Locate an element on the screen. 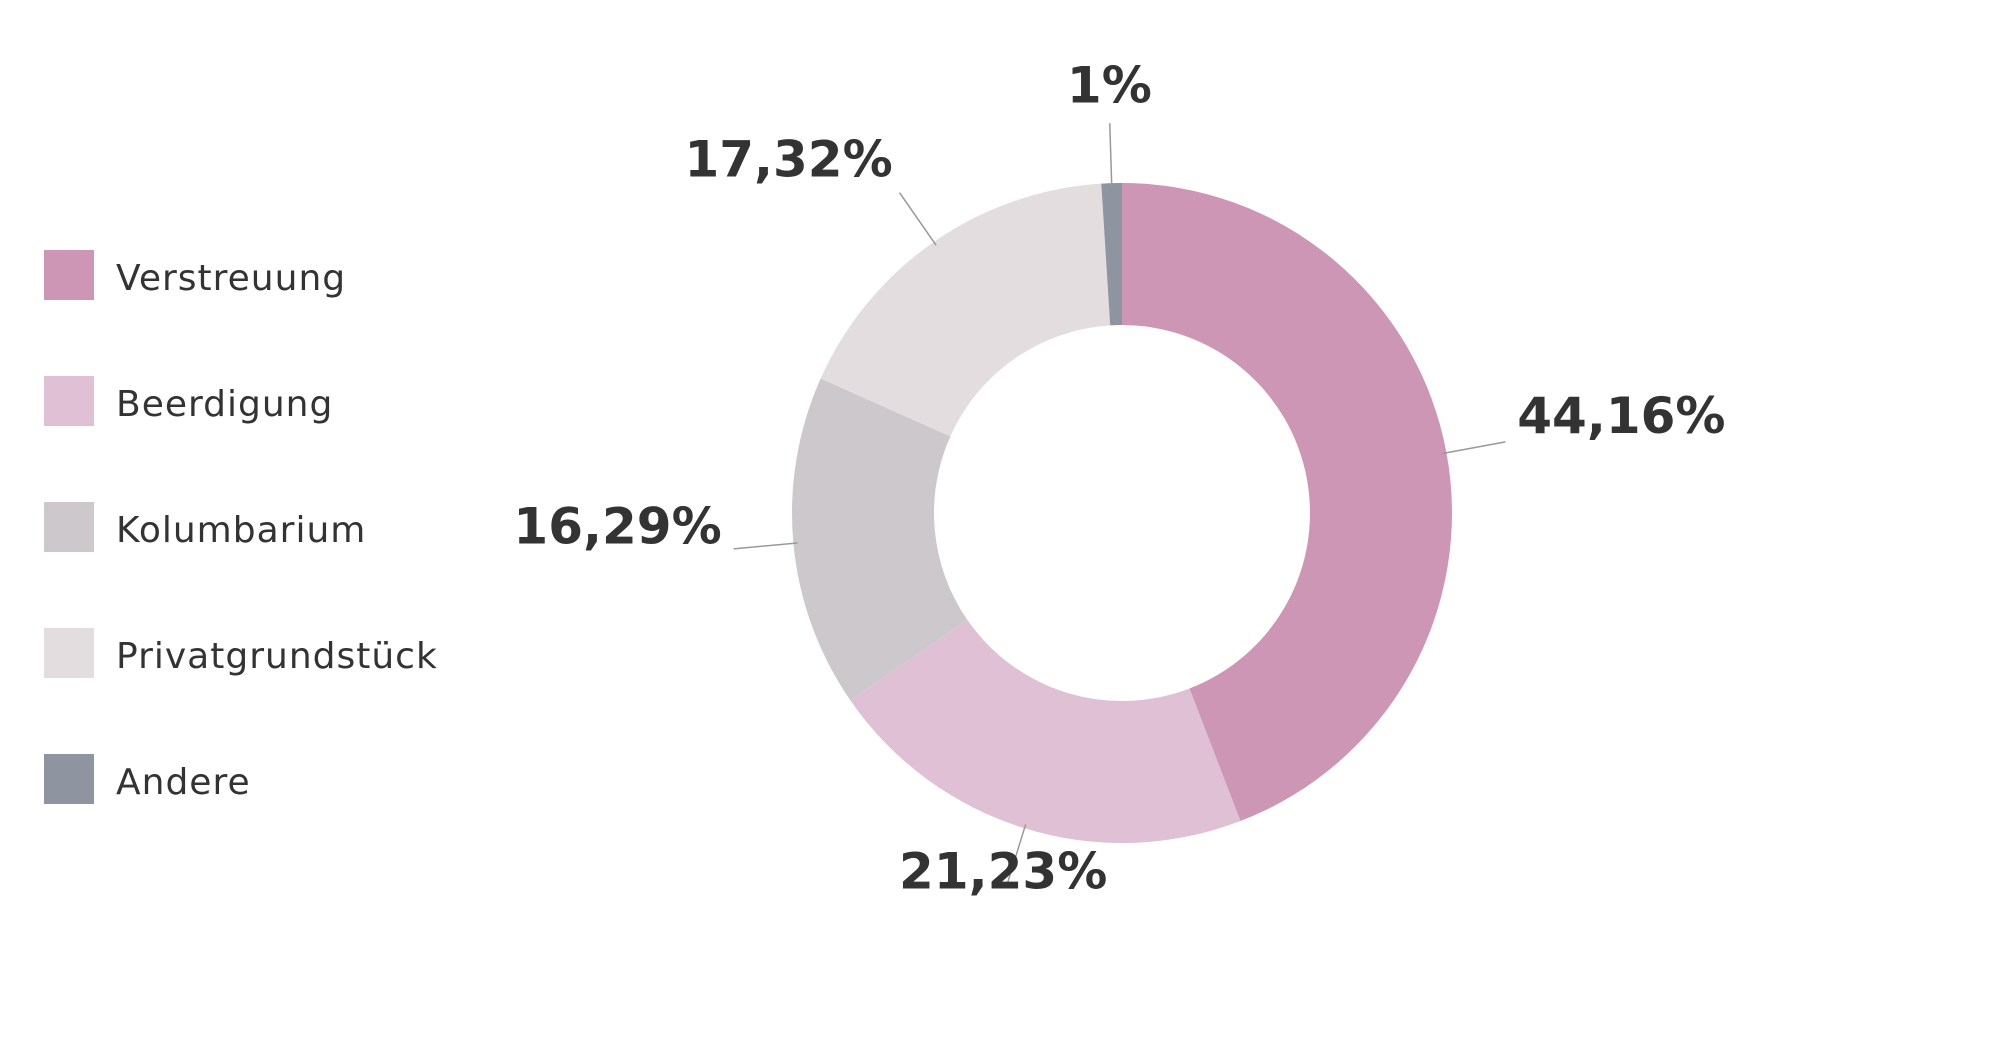  legend-label: Verstreuung is located at coordinates (231, 278).